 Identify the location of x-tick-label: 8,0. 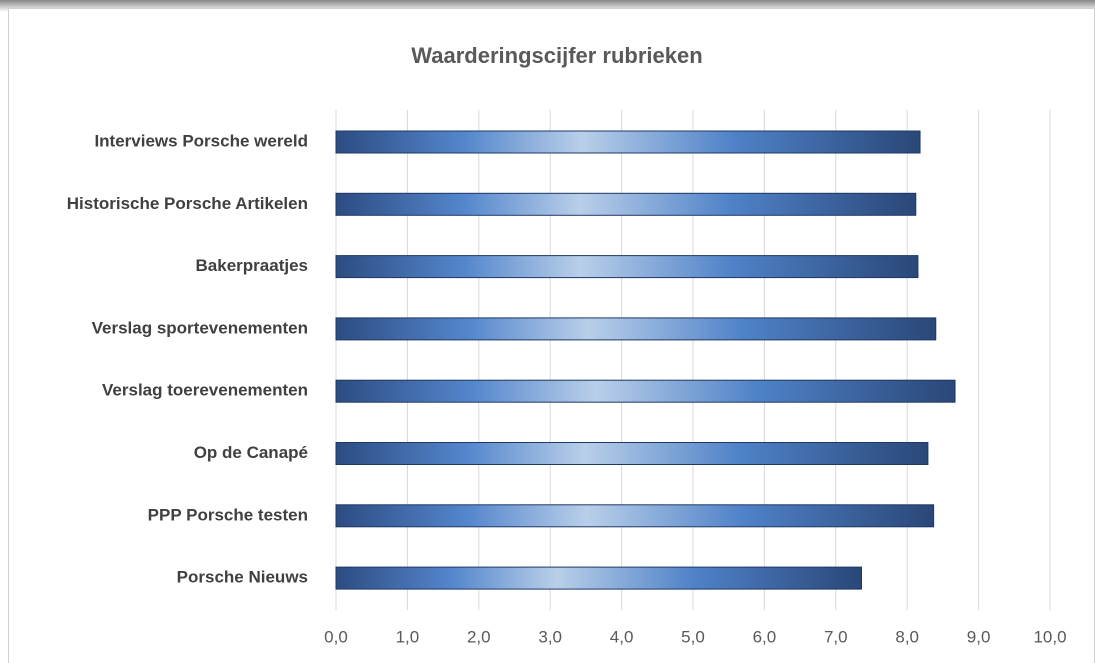
(907, 636).